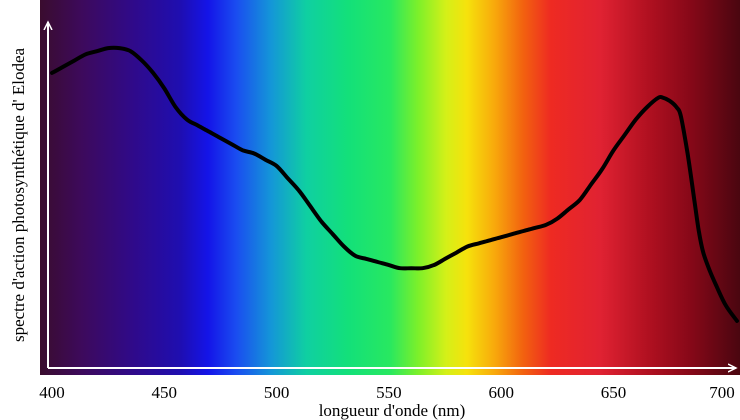 Image resolution: width=740 pixels, height=420 pixels. Describe the element at coordinates (614, 392) in the screenshot. I see `x-tick-label-650: 650` at that location.